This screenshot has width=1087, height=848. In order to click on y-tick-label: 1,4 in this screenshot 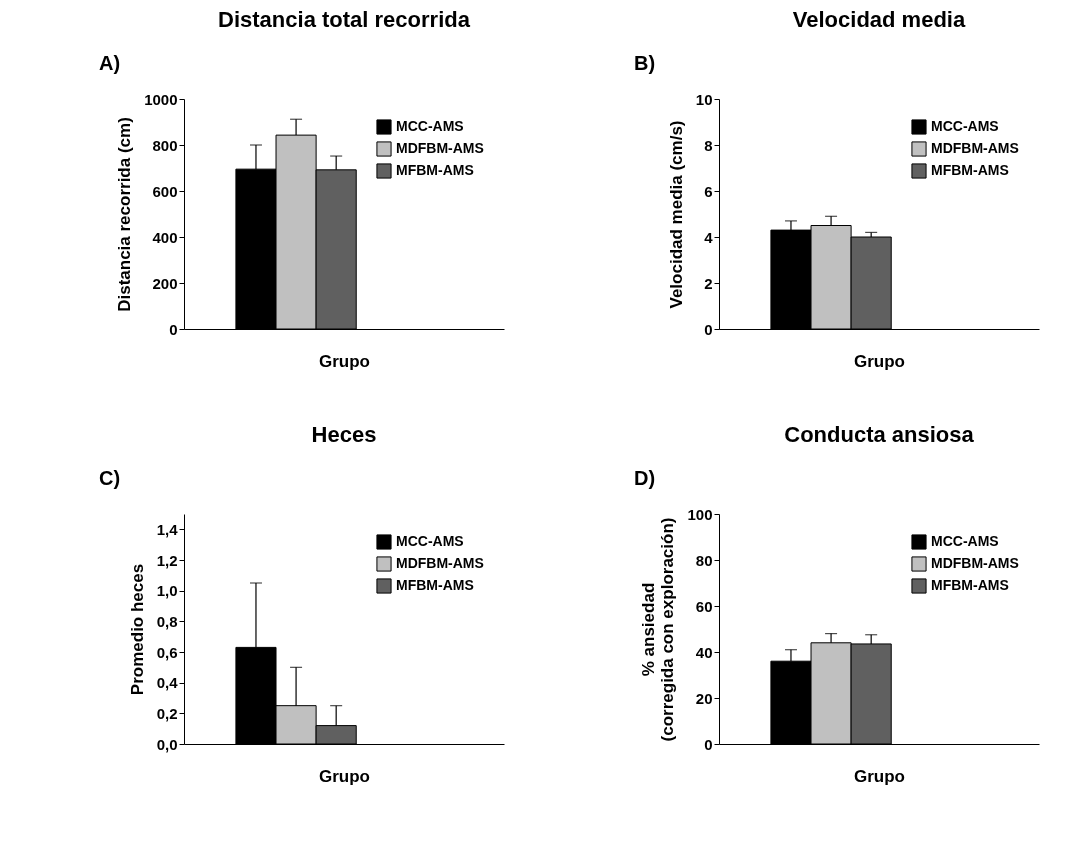, I will do `click(167, 529)`.